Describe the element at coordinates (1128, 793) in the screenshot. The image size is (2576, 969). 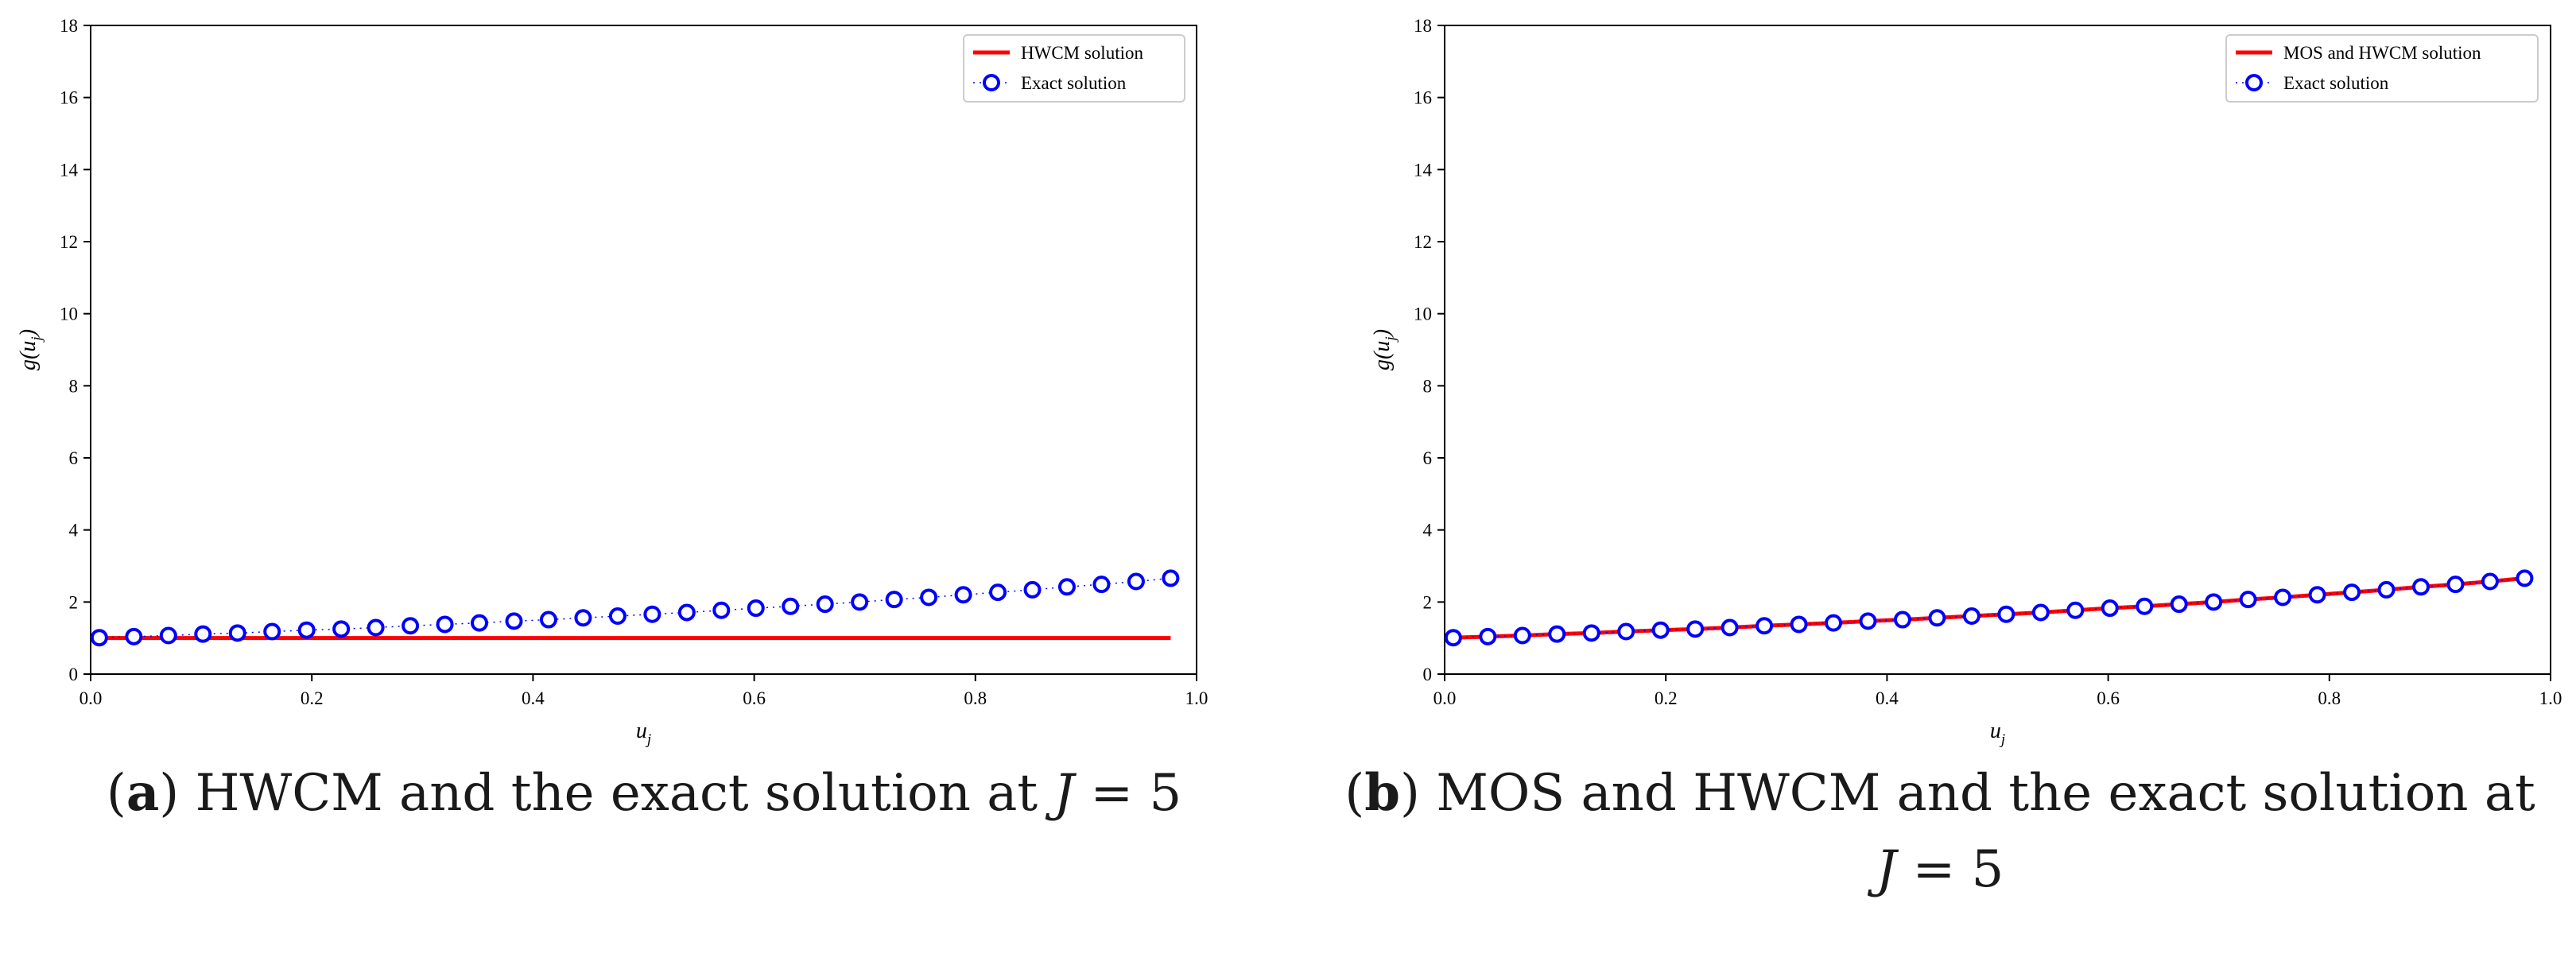
I see `caption-a-eq: = 5` at that location.